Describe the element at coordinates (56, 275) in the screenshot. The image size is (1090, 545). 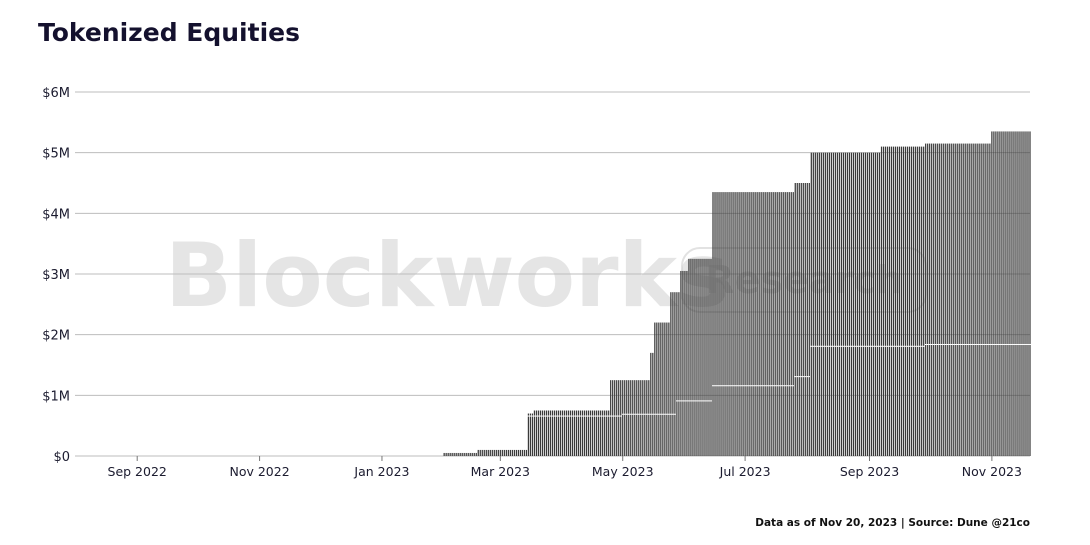
I see `y-tick-label: $3M` at that location.